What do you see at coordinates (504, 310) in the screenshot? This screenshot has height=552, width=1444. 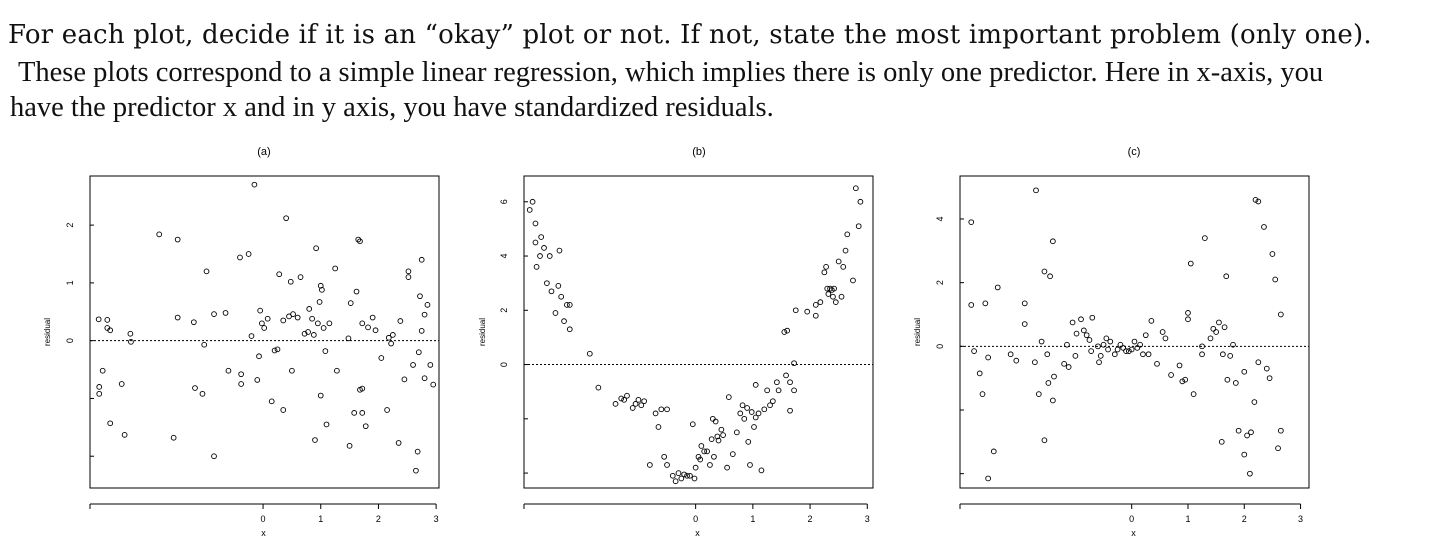 I see `y-tick-label: 2` at bounding box center [504, 310].